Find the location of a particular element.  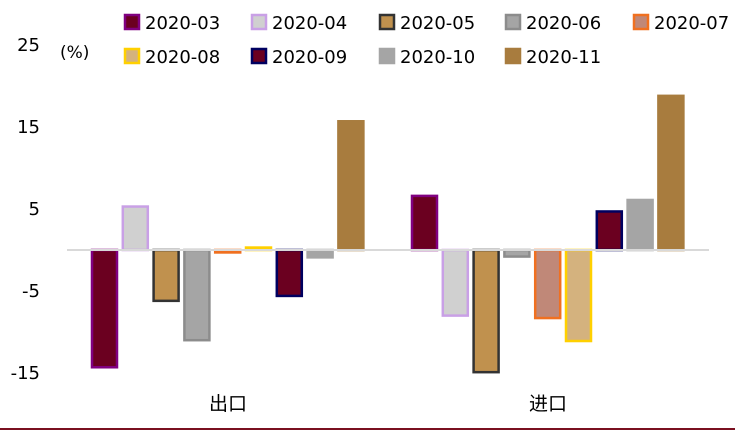

legend-item: 2020-08 is located at coordinates (171, 57).